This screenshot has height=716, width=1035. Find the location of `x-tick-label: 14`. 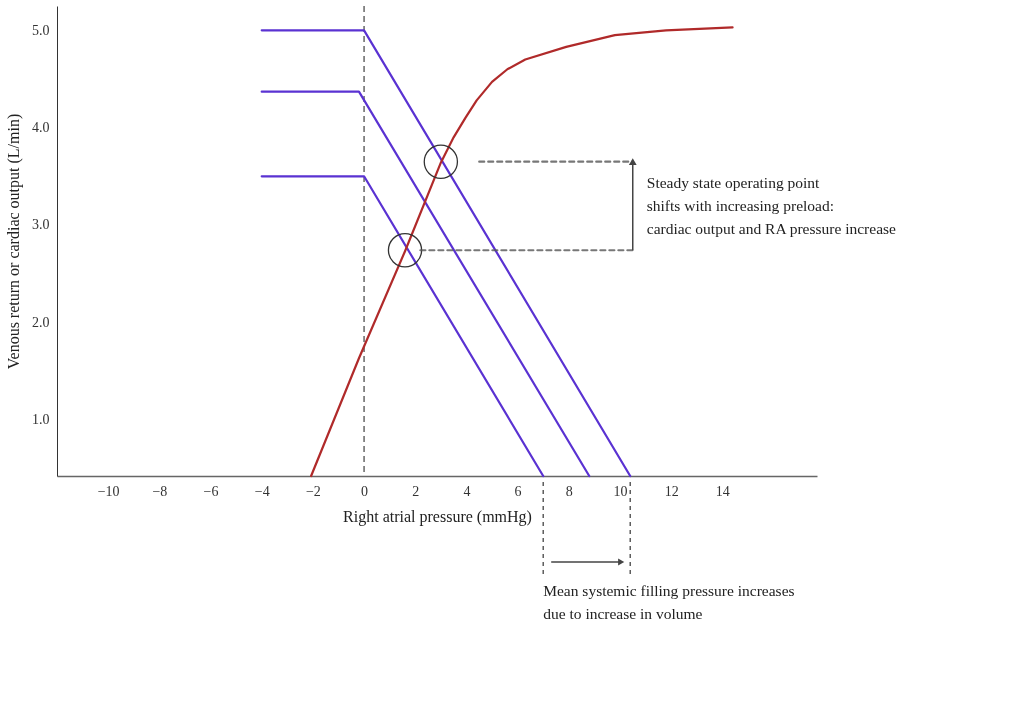

x-tick-label: 14 is located at coordinates (722, 491).